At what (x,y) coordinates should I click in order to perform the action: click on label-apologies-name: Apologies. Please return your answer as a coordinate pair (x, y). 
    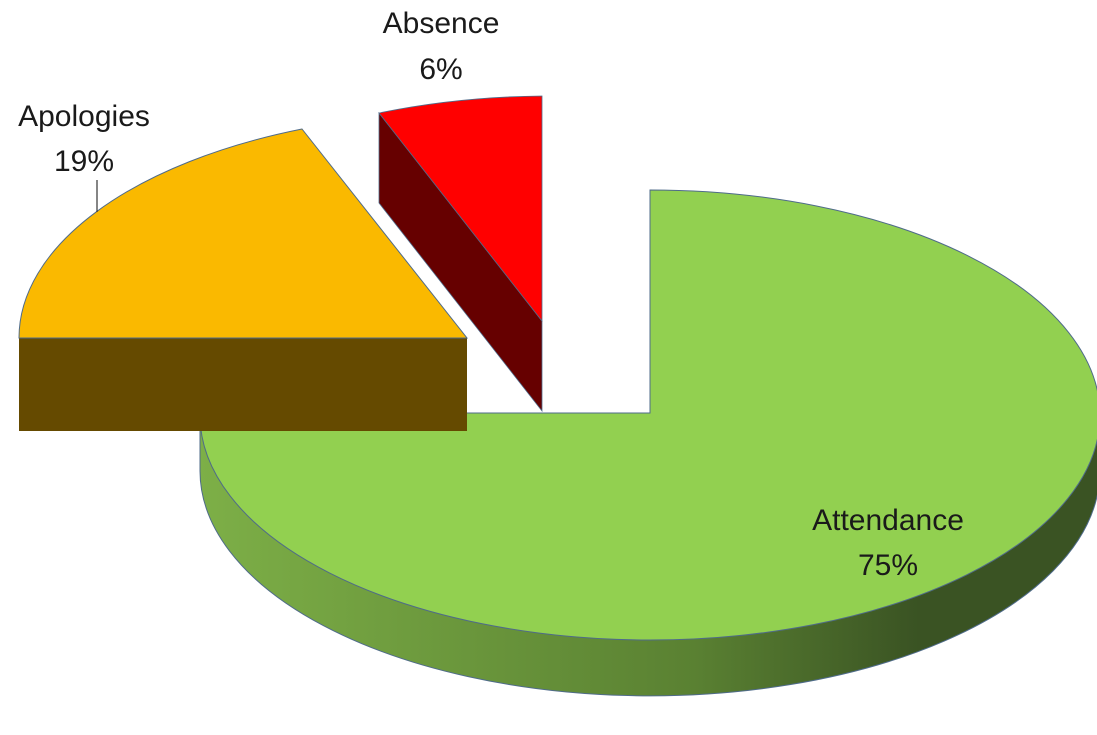
    Looking at the image, I should click on (84, 116).